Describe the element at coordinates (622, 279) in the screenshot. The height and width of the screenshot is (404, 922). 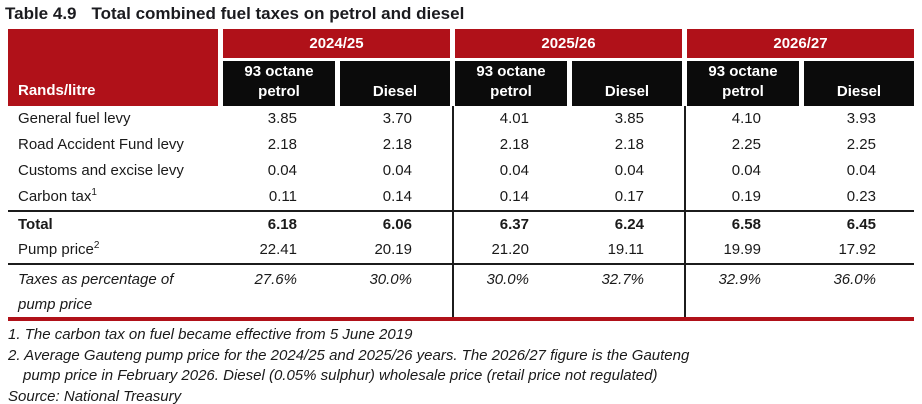
I see `cell-2025-26-diesel: 32.7%` at that location.